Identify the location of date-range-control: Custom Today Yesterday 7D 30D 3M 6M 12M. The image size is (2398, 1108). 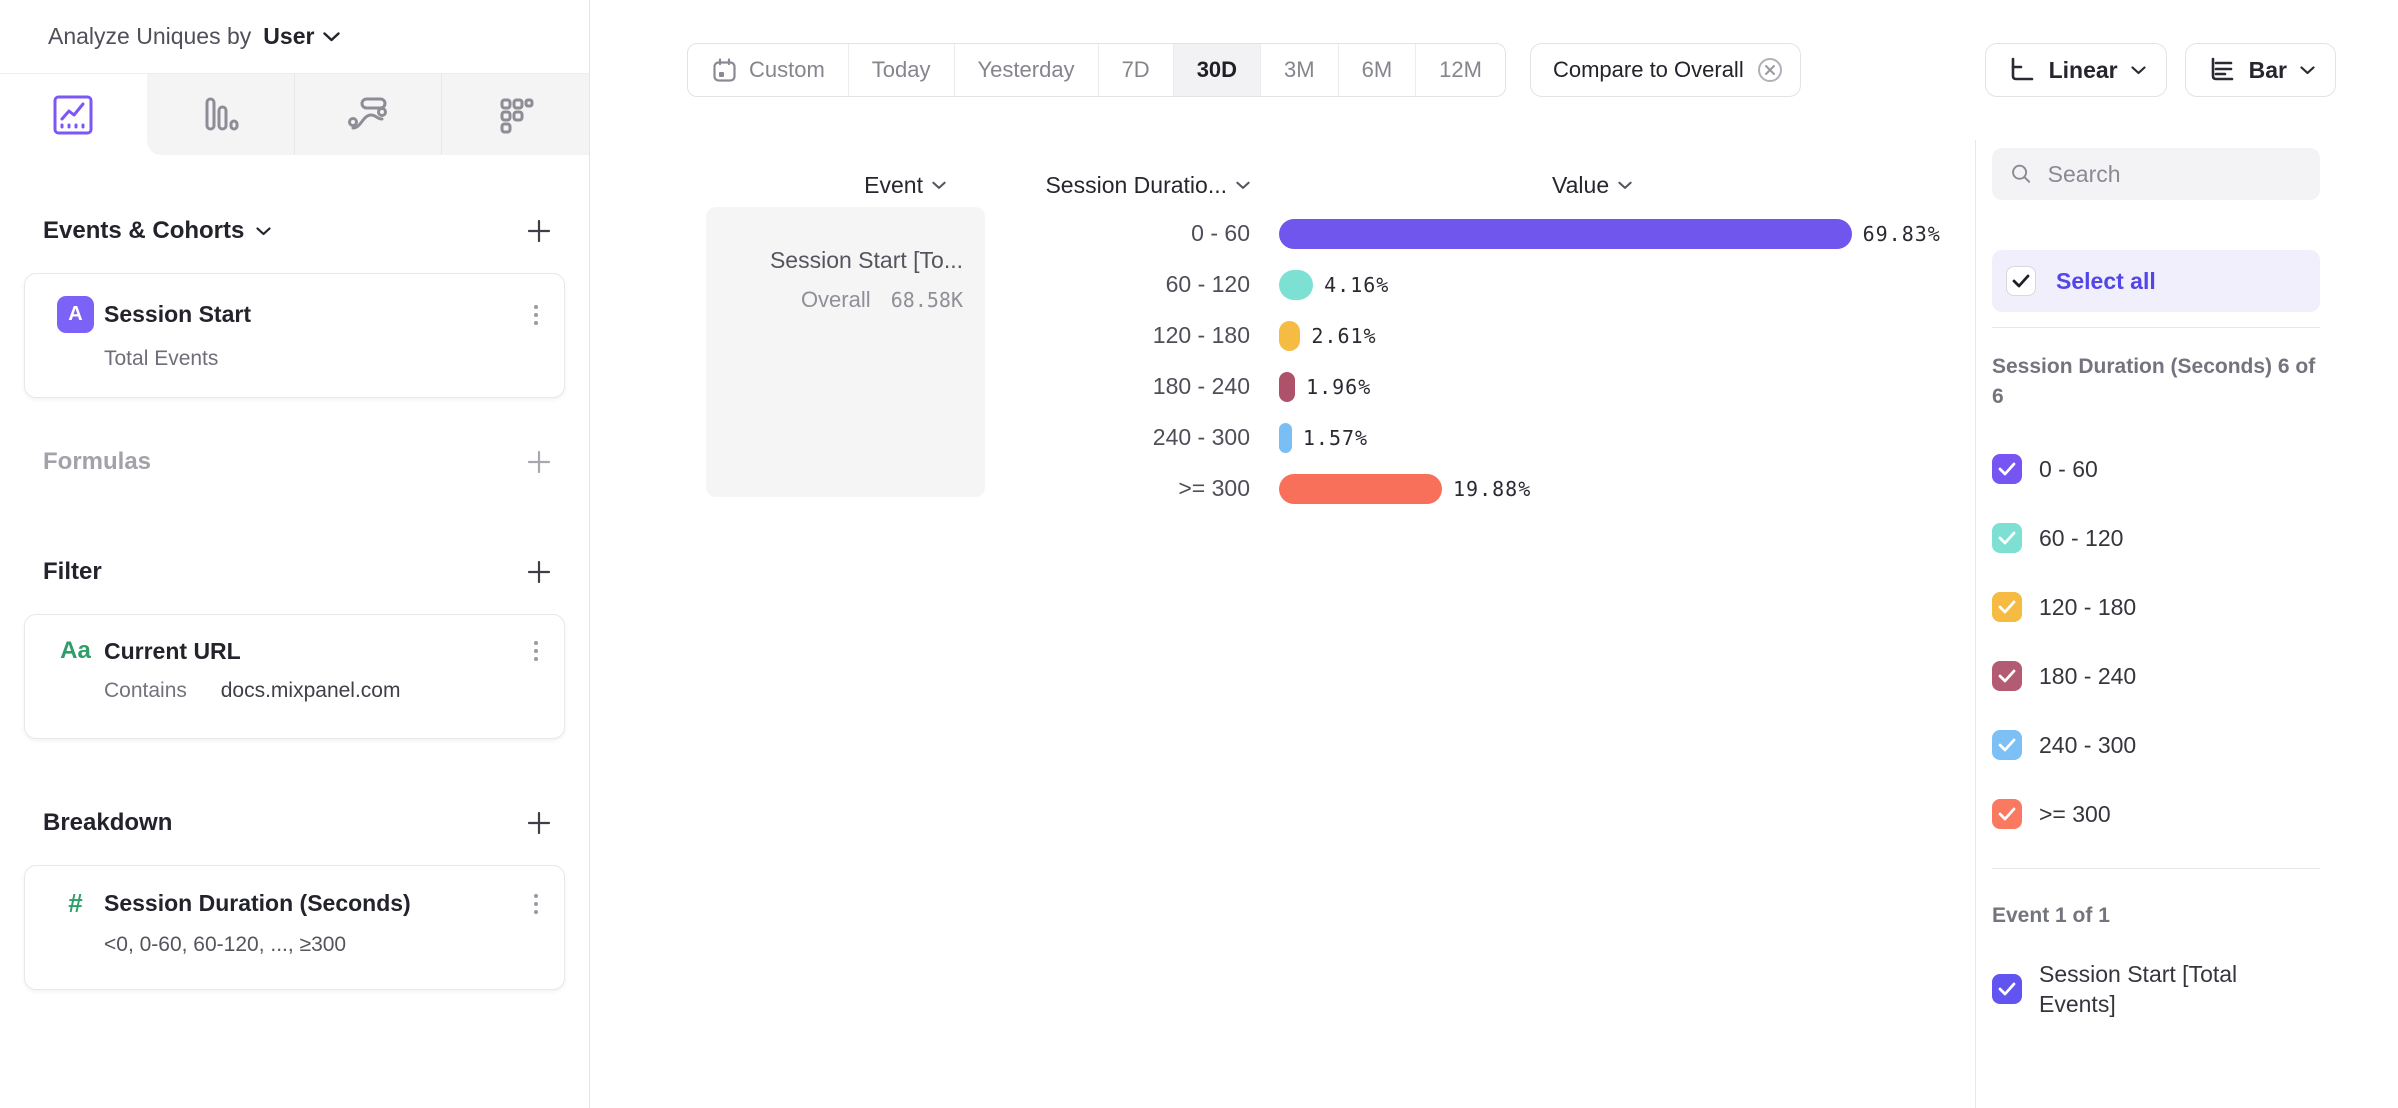
(1096, 70).